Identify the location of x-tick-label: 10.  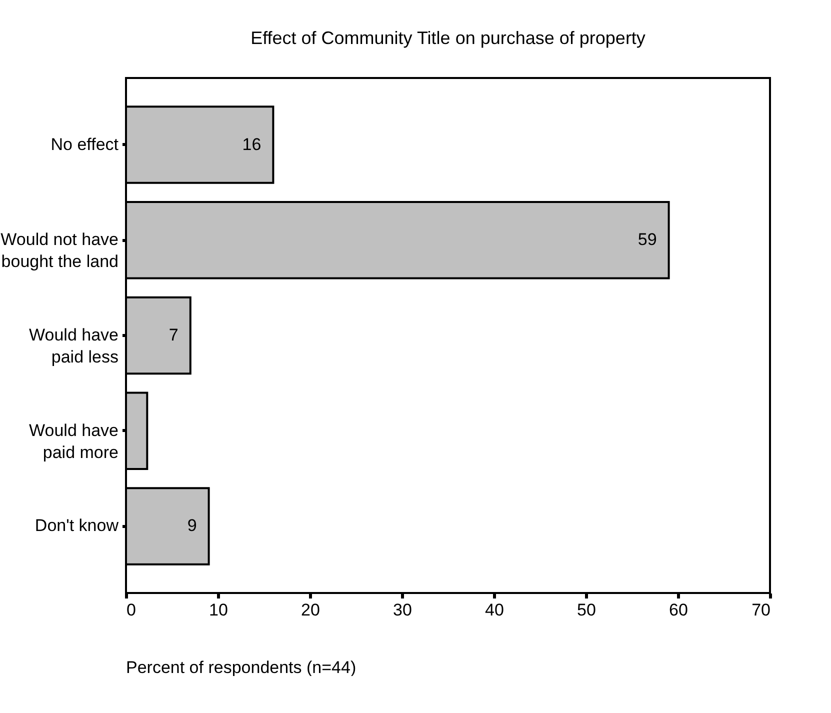
(218, 610).